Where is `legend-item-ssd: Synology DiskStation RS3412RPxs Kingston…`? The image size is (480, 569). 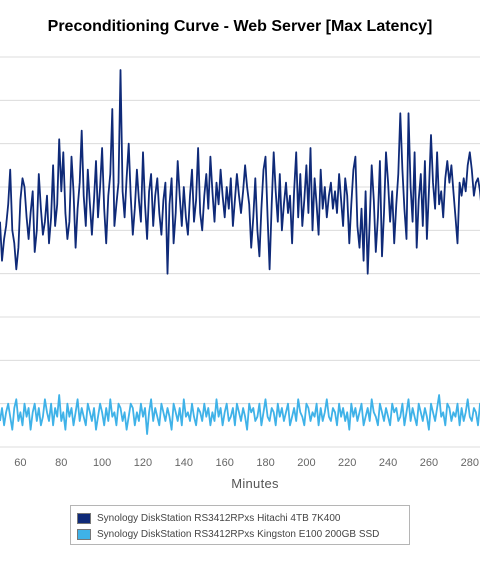 legend-item-ssd: Synology DiskStation RS3412RPxs Kingston… is located at coordinates (240, 534).